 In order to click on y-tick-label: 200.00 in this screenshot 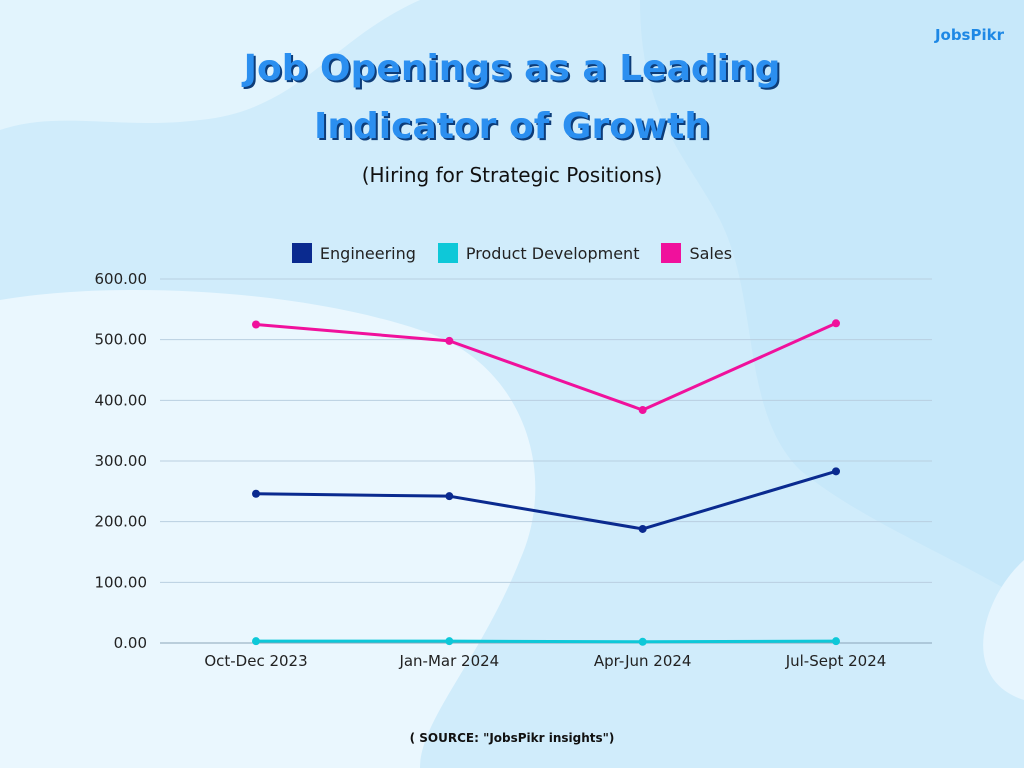, I will do `click(121, 522)`.